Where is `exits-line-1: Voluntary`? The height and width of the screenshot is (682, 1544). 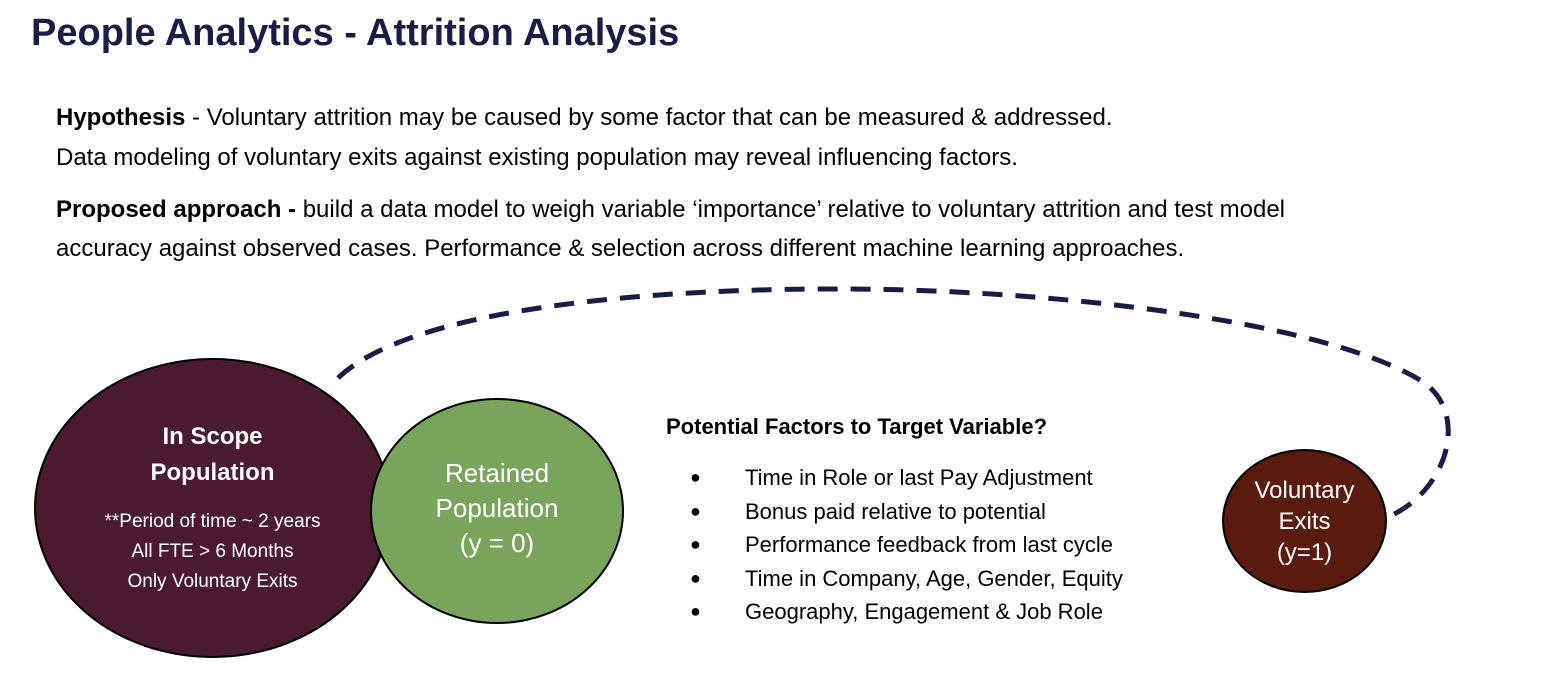 exits-line-1: Voluntary is located at coordinates (1304, 490).